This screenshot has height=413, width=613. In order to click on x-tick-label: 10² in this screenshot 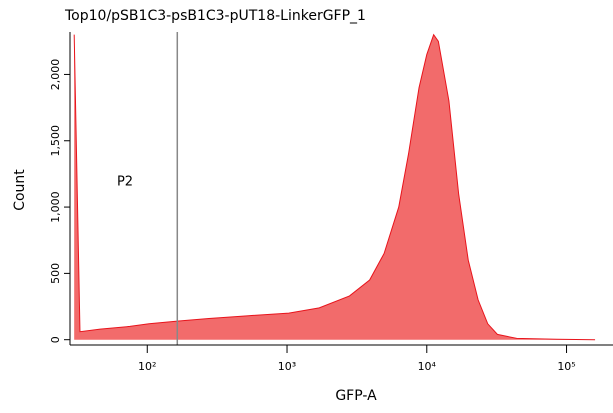, I will do `click(147, 366)`.